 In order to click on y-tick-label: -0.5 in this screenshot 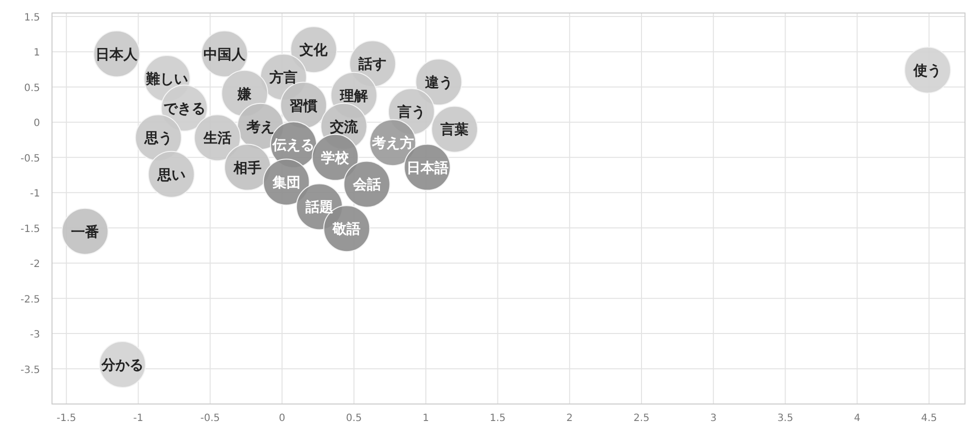, I will do `click(30, 158)`.